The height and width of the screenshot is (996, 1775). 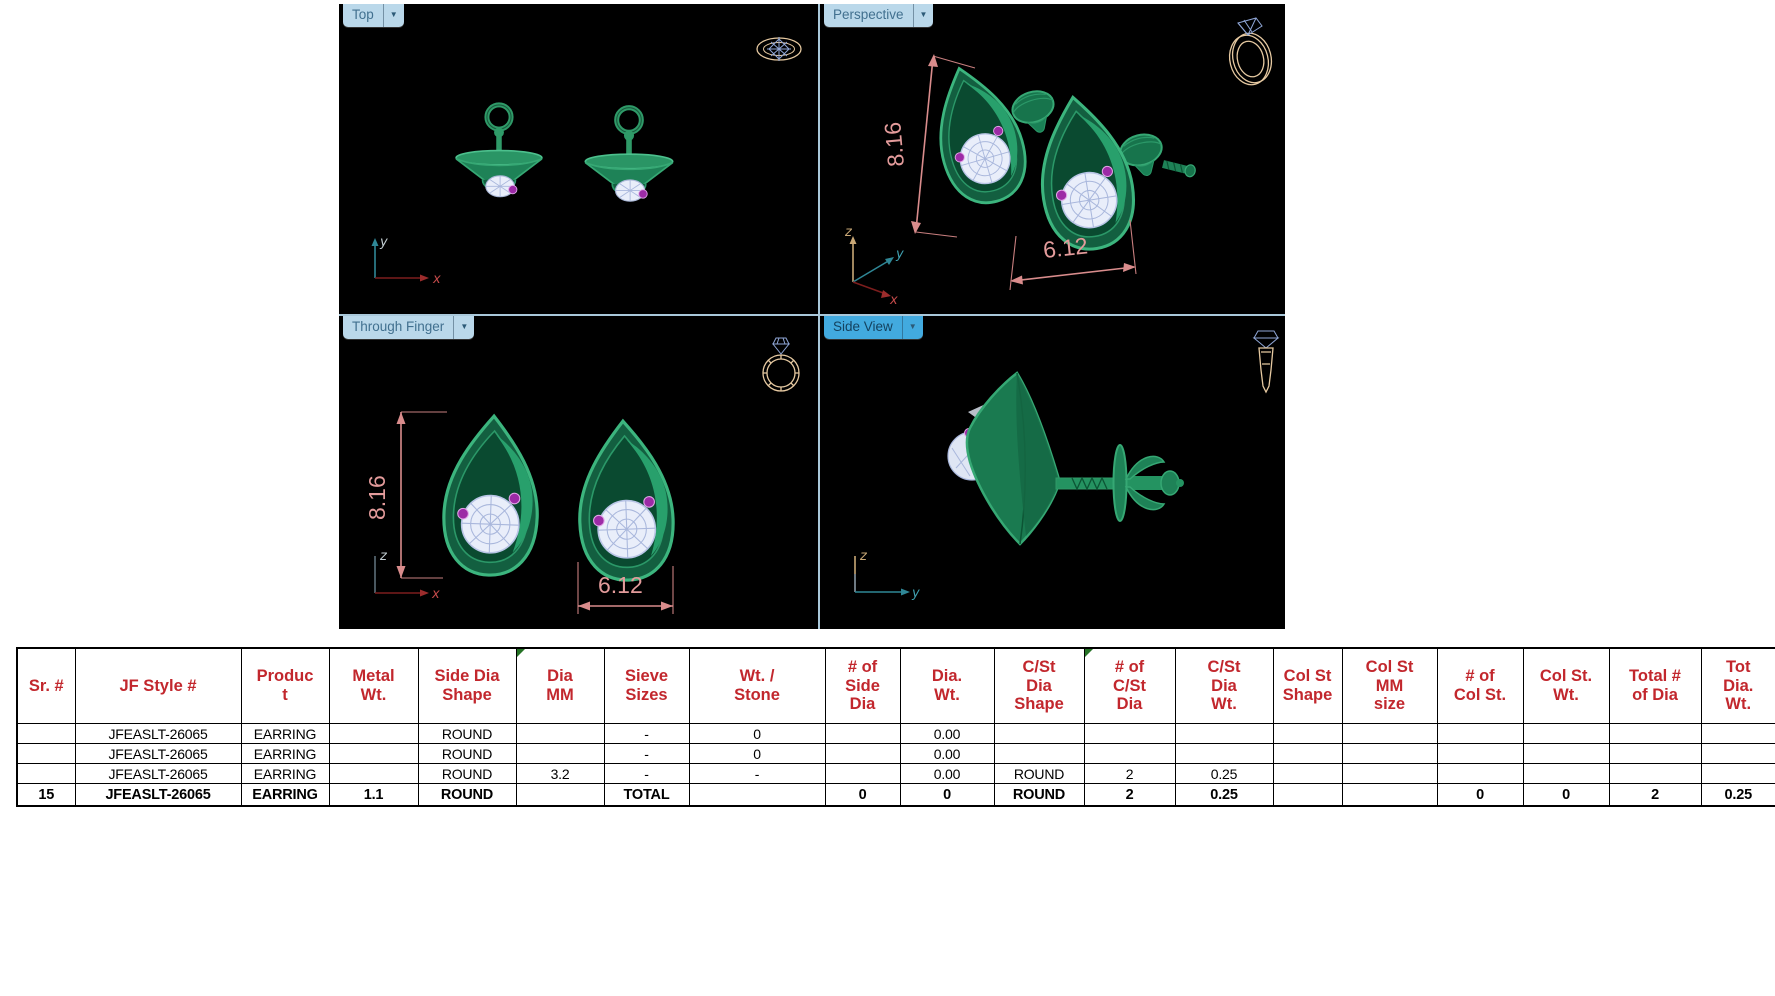 What do you see at coordinates (409, 327) in the screenshot?
I see `viewport-label-through-finger: Through Finger ▼` at bounding box center [409, 327].